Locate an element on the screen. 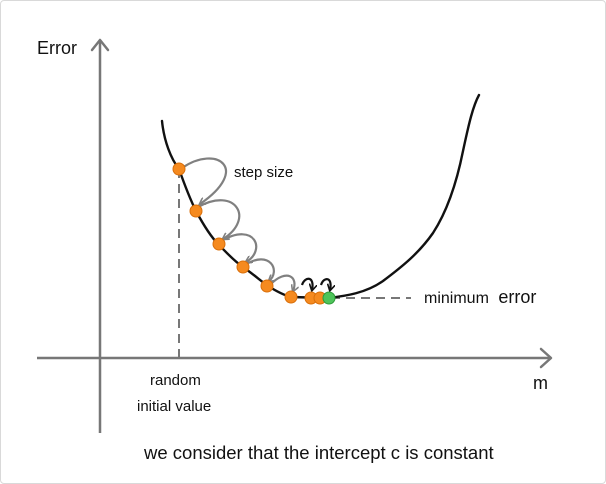  minimum-error-label: minimum error is located at coordinates (480, 297).